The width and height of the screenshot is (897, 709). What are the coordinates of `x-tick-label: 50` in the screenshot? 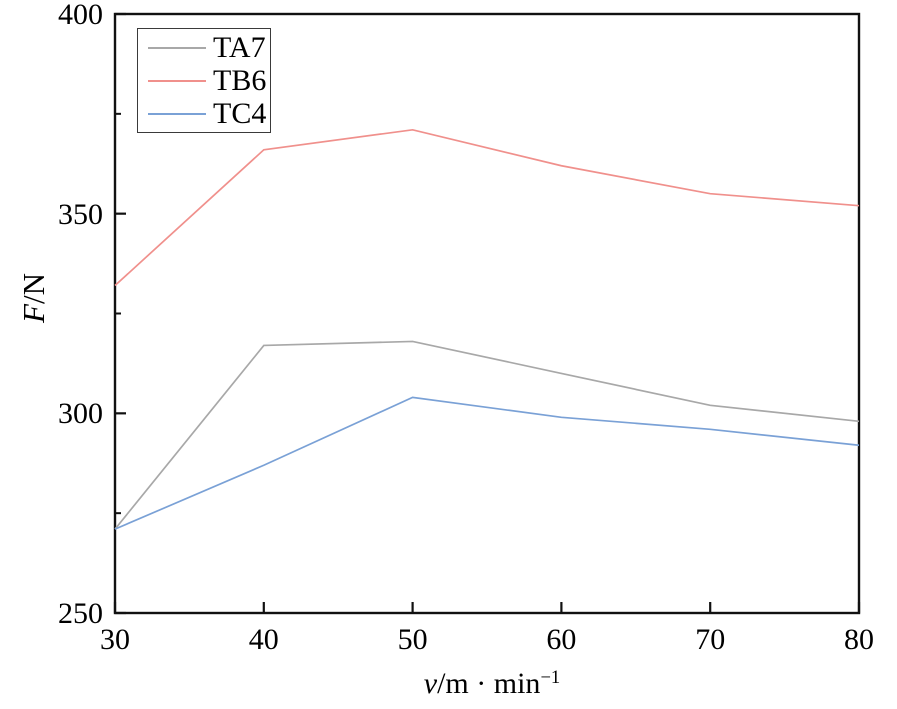 It's located at (412, 639).